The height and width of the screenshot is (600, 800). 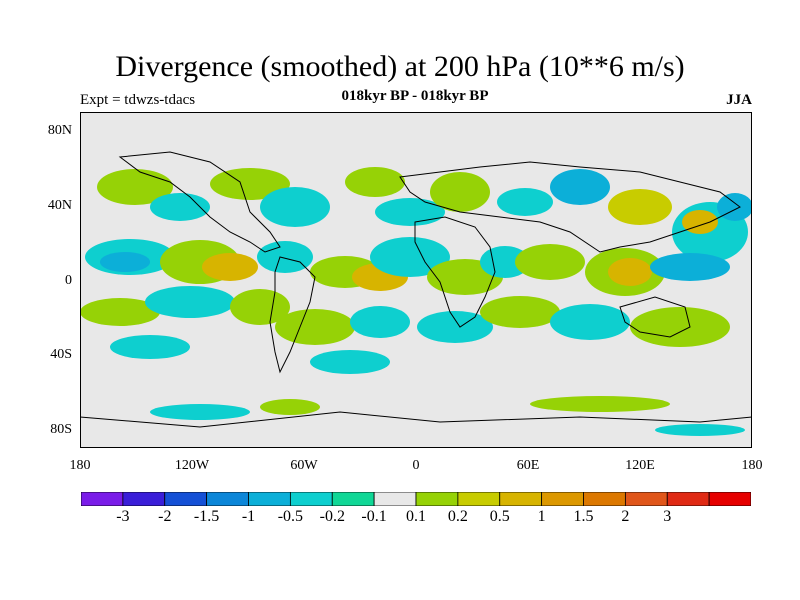 What do you see at coordinates (541, 516) in the screenshot?
I see `colorbar-label: 1` at bounding box center [541, 516].